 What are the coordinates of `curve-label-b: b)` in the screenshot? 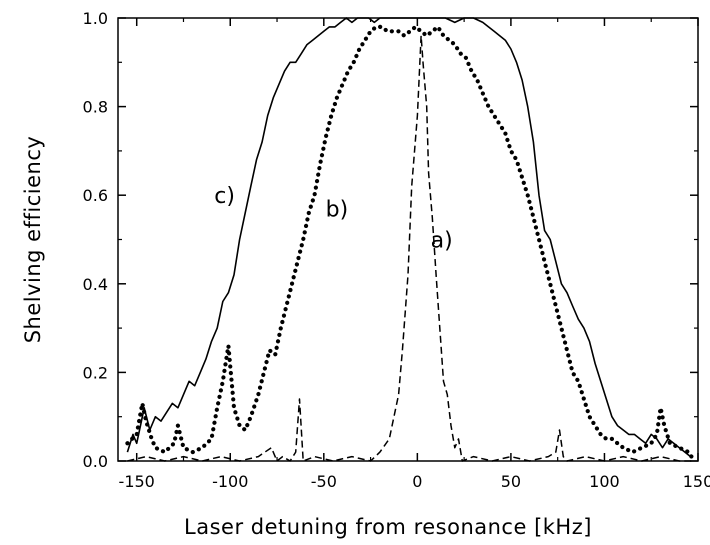 It's located at (337, 209).